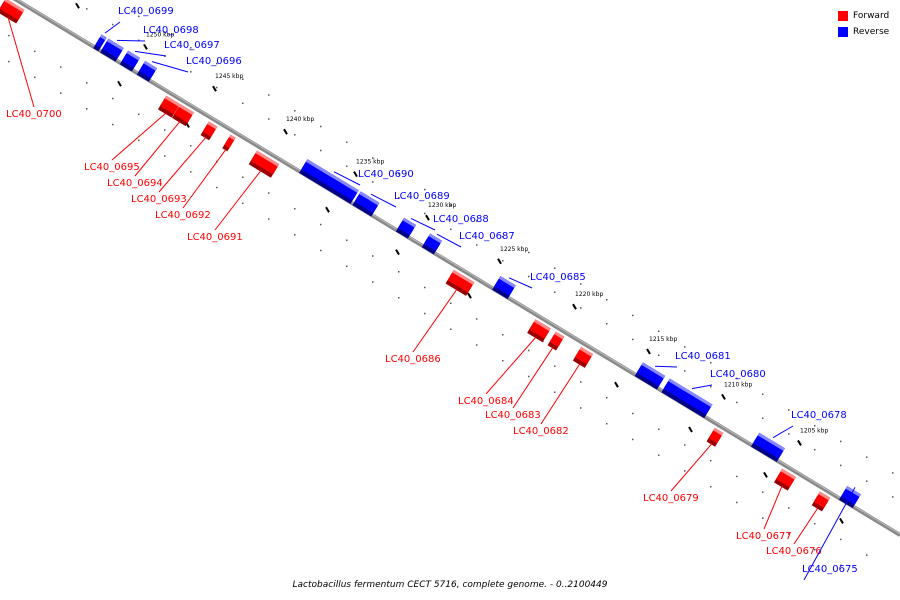 The width and height of the screenshot is (900, 600). Describe the element at coordinates (215, 237) in the screenshot. I see `gene-label: LC40_0691` at that location.